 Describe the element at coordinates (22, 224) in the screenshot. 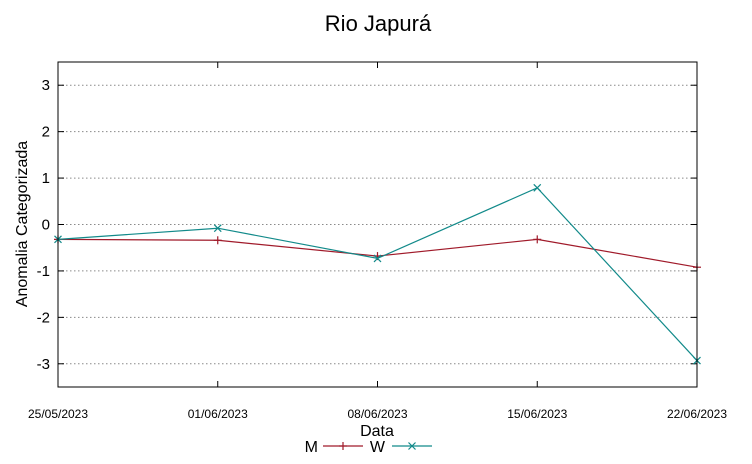

I see `y-axis-label: Anomalia Categorizada` at that location.